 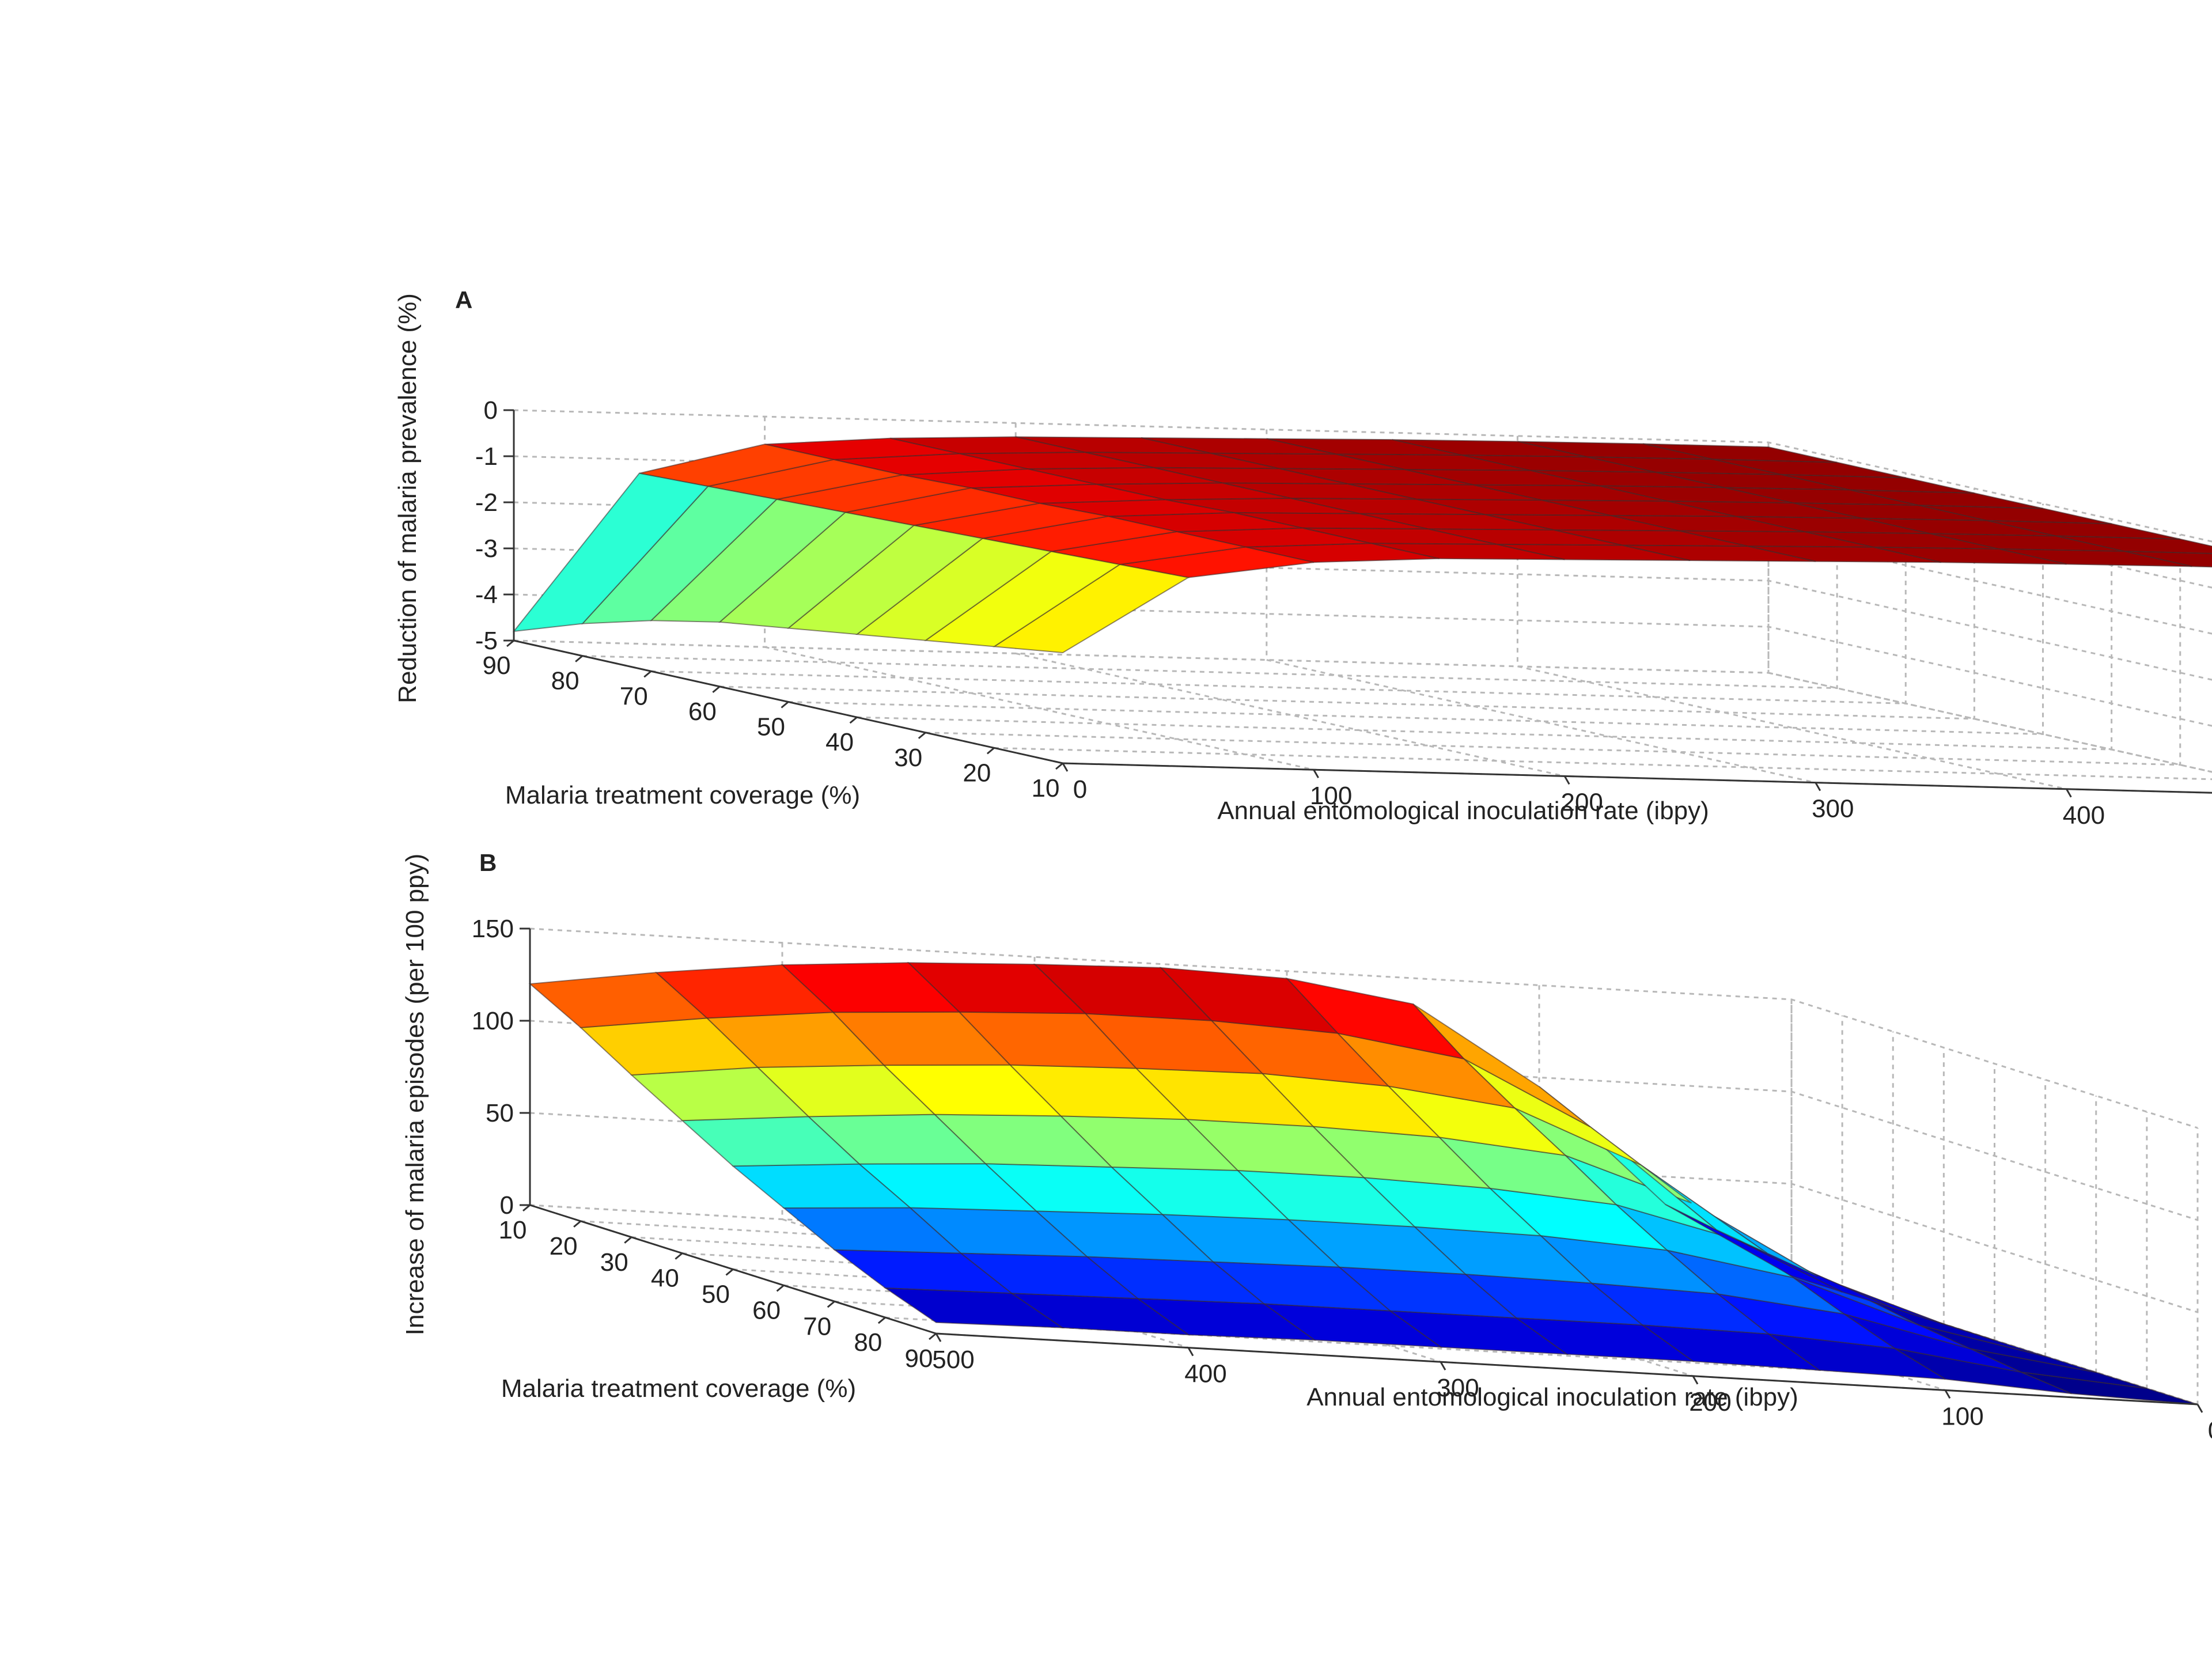 I want to click on panel-b-letter: B, so click(x=488, y=862).